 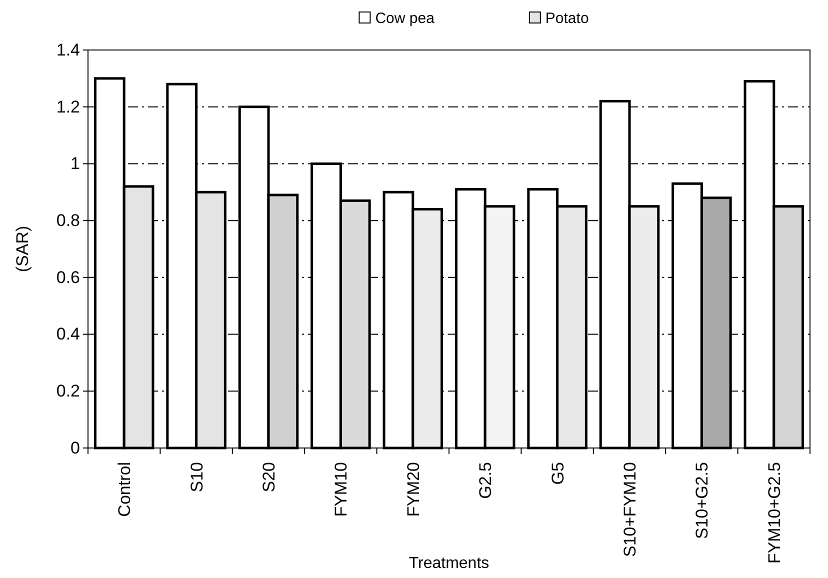 I want to click on x-axis-title: Treatments, so click(x=449, y=563).